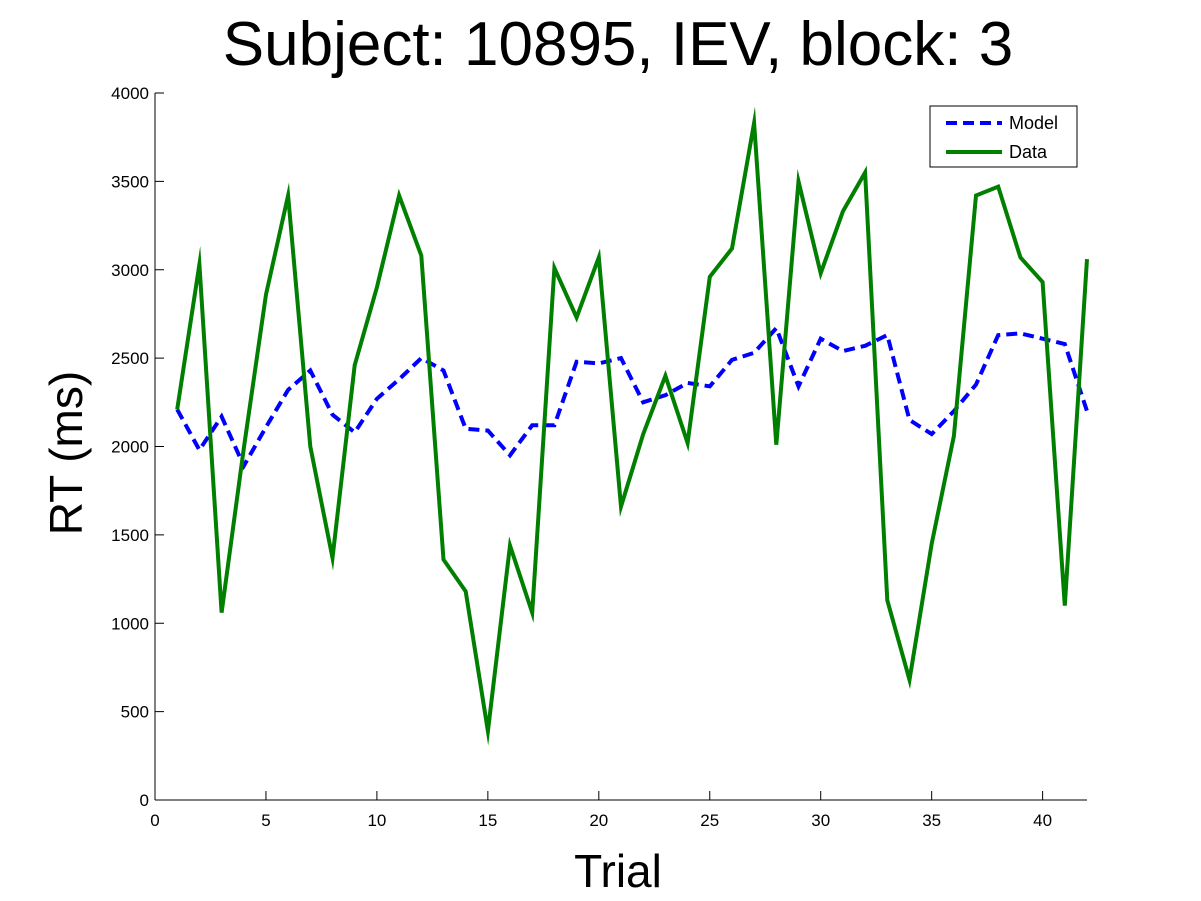  I want to click on x-tick-label: 10, so click(376, 820).